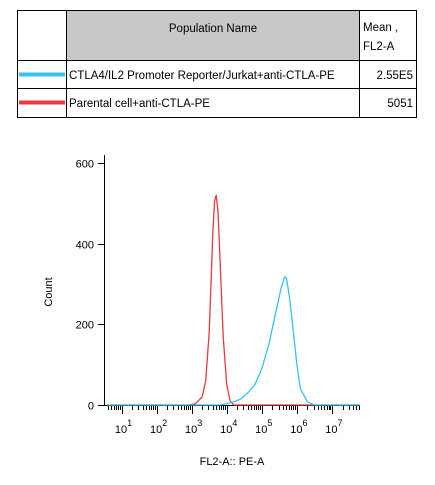 The image size is (435, 485). Describe the element at coordinates (232, 462) in the screenshot. I see `x-axis-title: FL2-A:: PE-A` at that location.